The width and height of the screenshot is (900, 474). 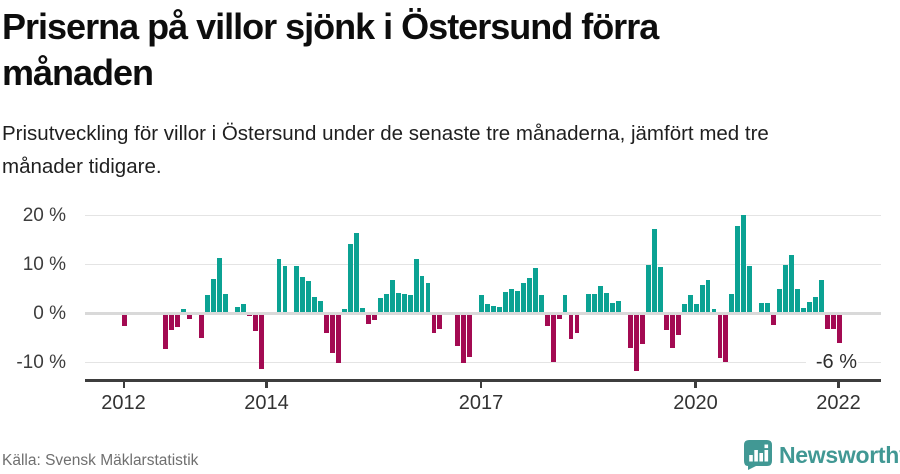 I want to click on x-axis-label: 2017, so click(x=481, y=403).